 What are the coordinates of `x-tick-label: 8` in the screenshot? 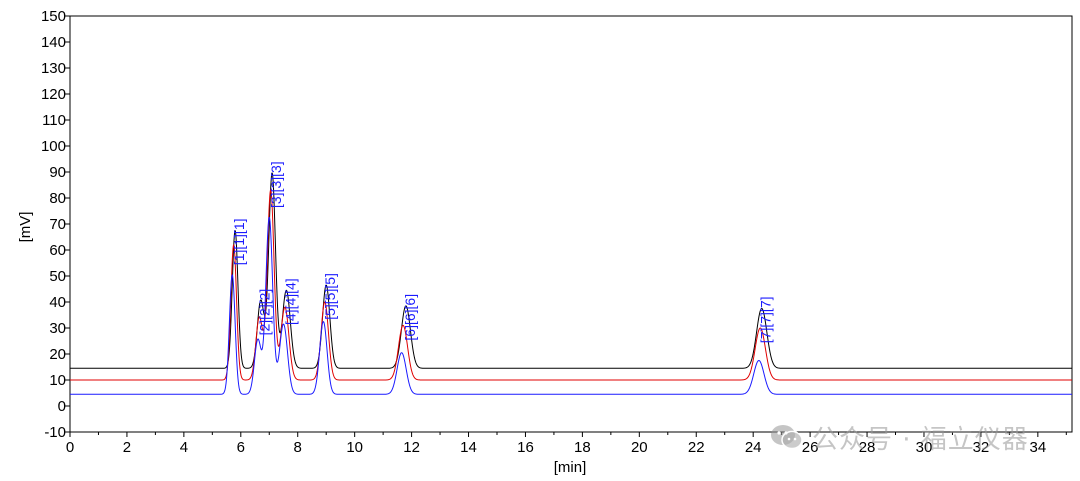 It's located at (298, 447).